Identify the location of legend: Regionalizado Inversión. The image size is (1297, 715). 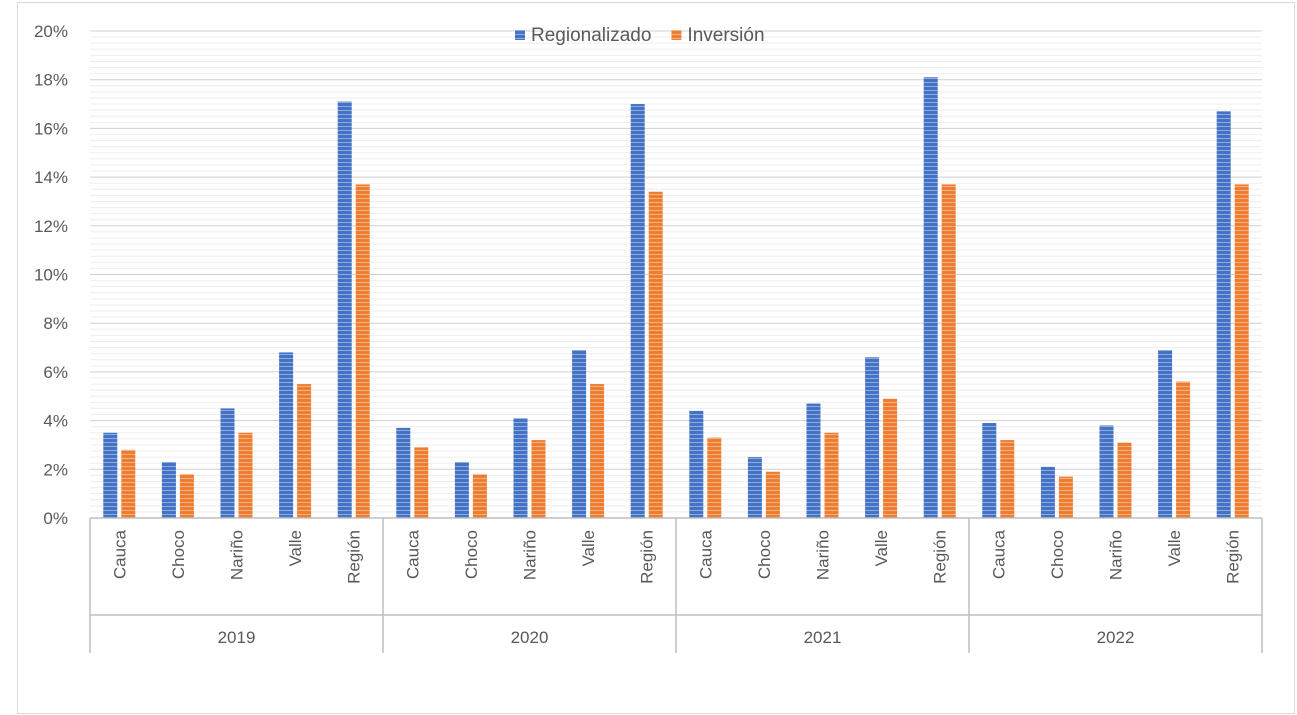
(640, 35).